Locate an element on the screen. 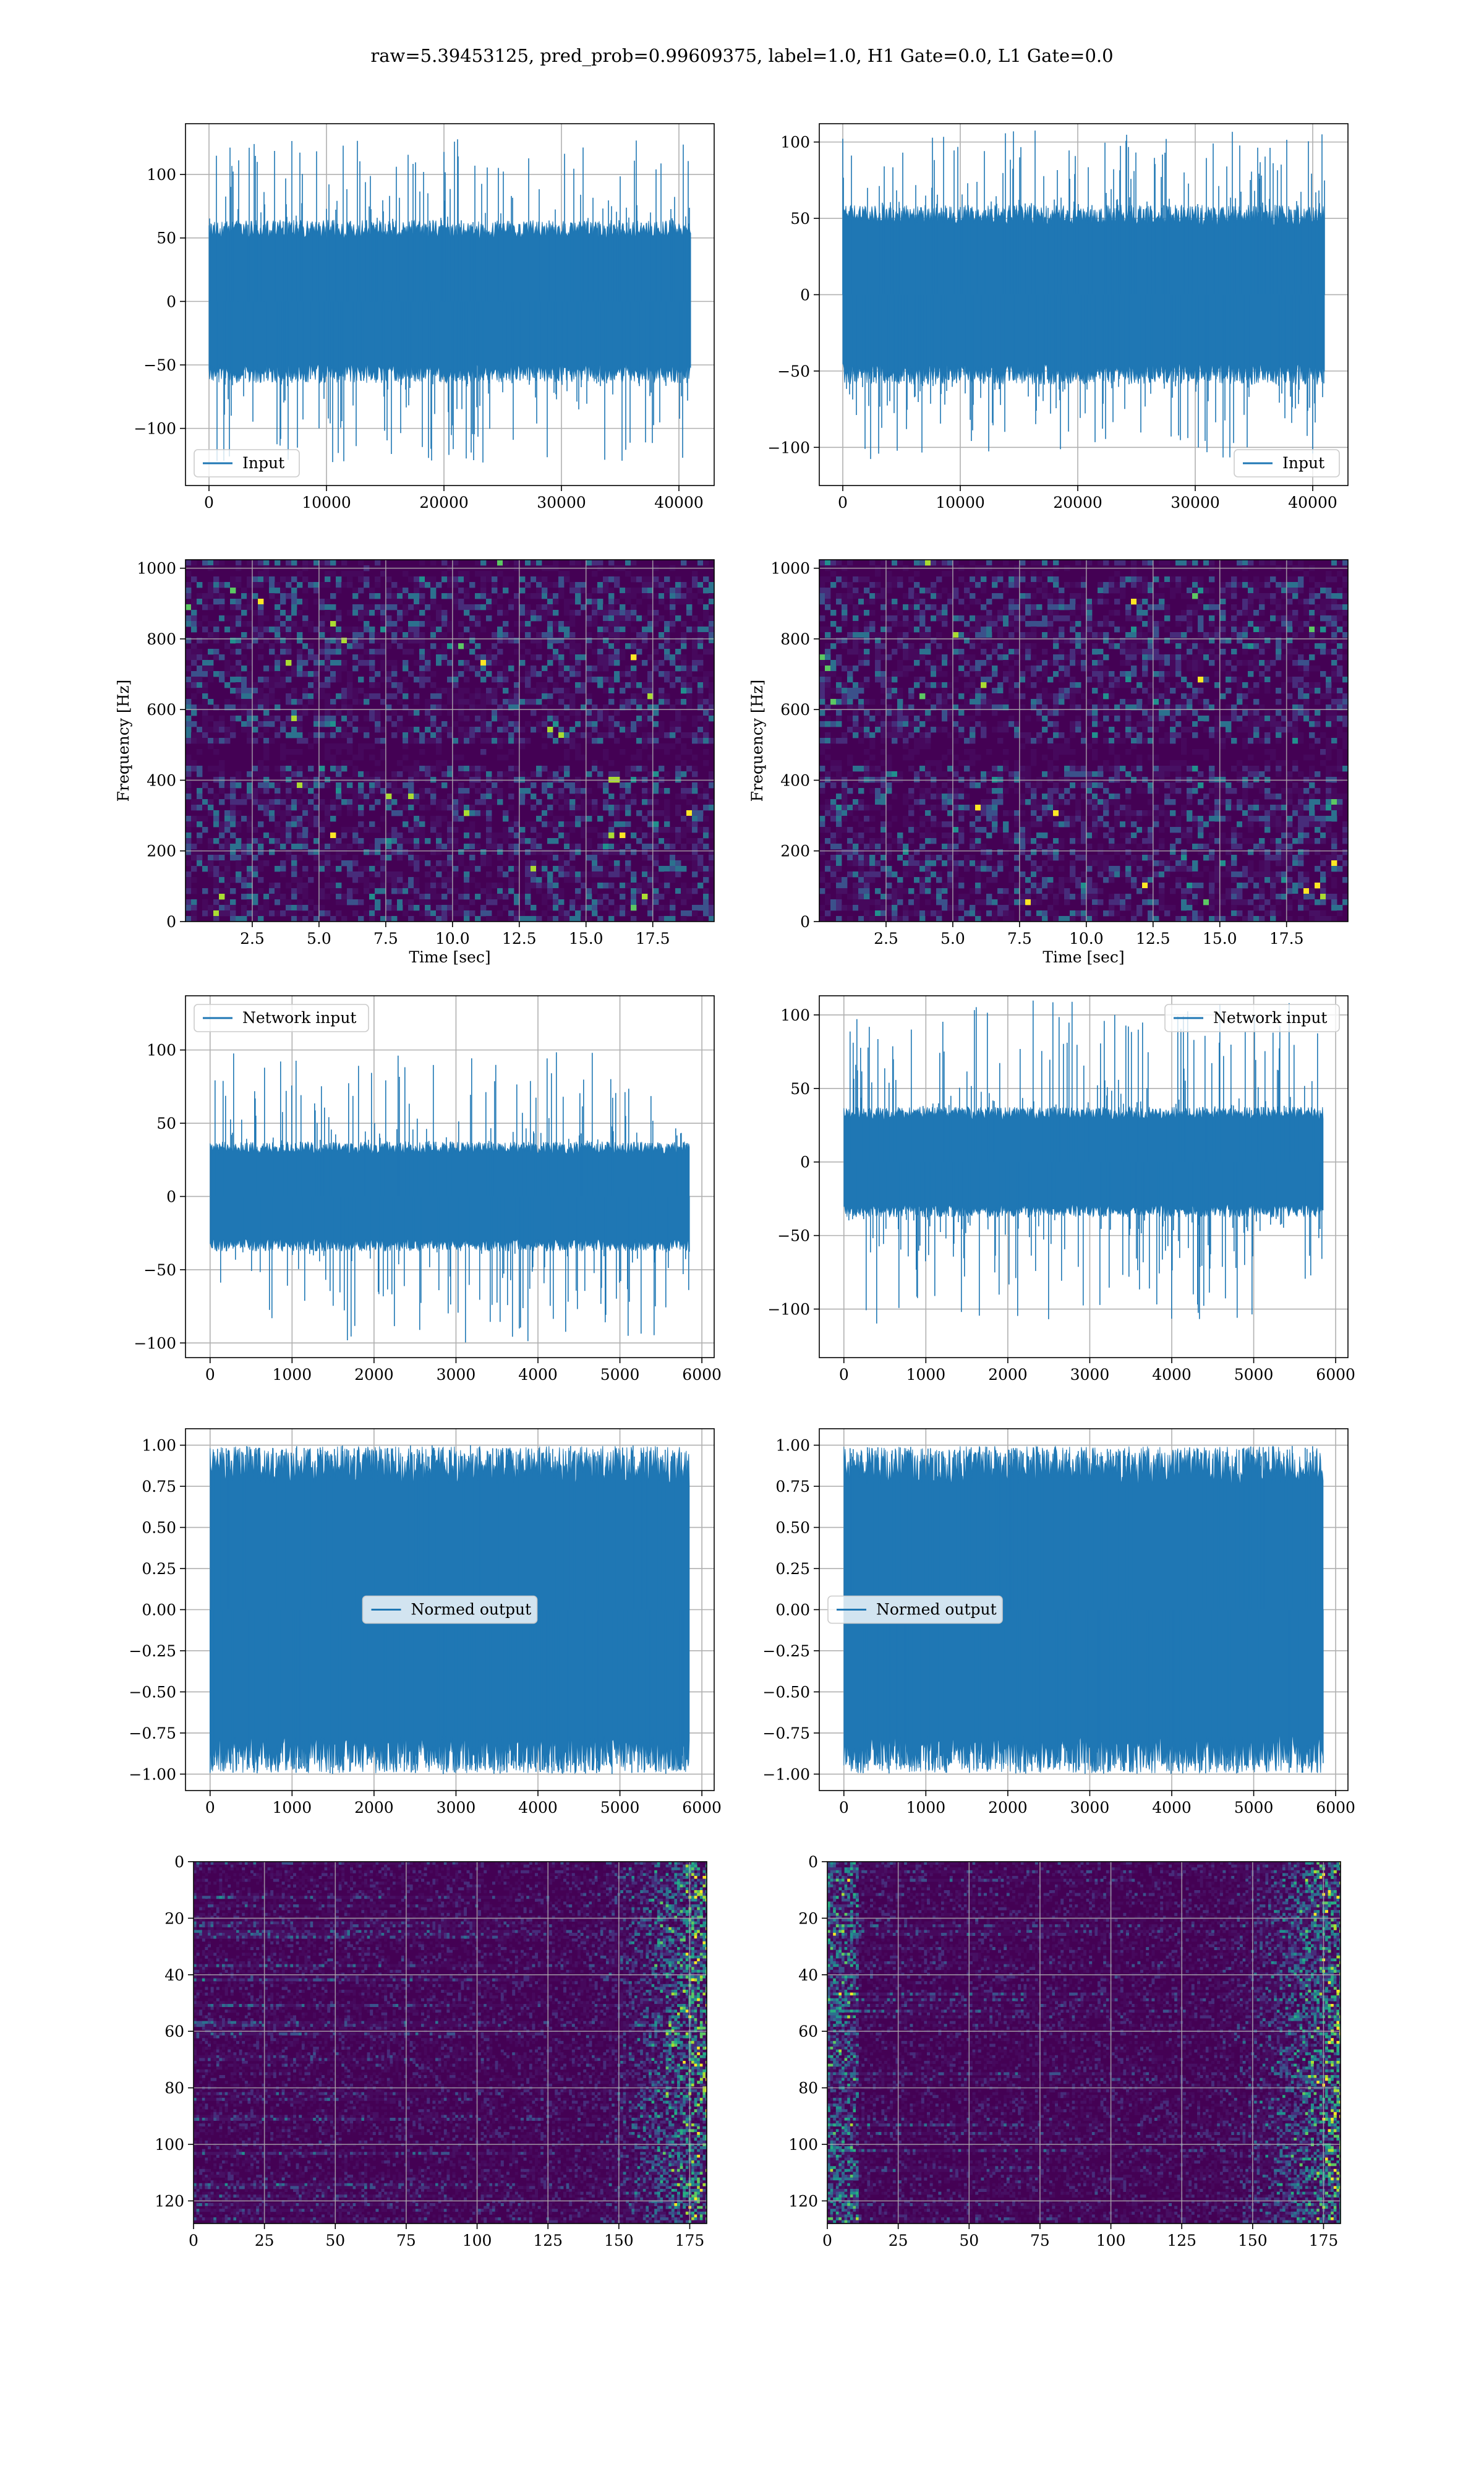  legend: Input is located at coordinates (1287, 463).